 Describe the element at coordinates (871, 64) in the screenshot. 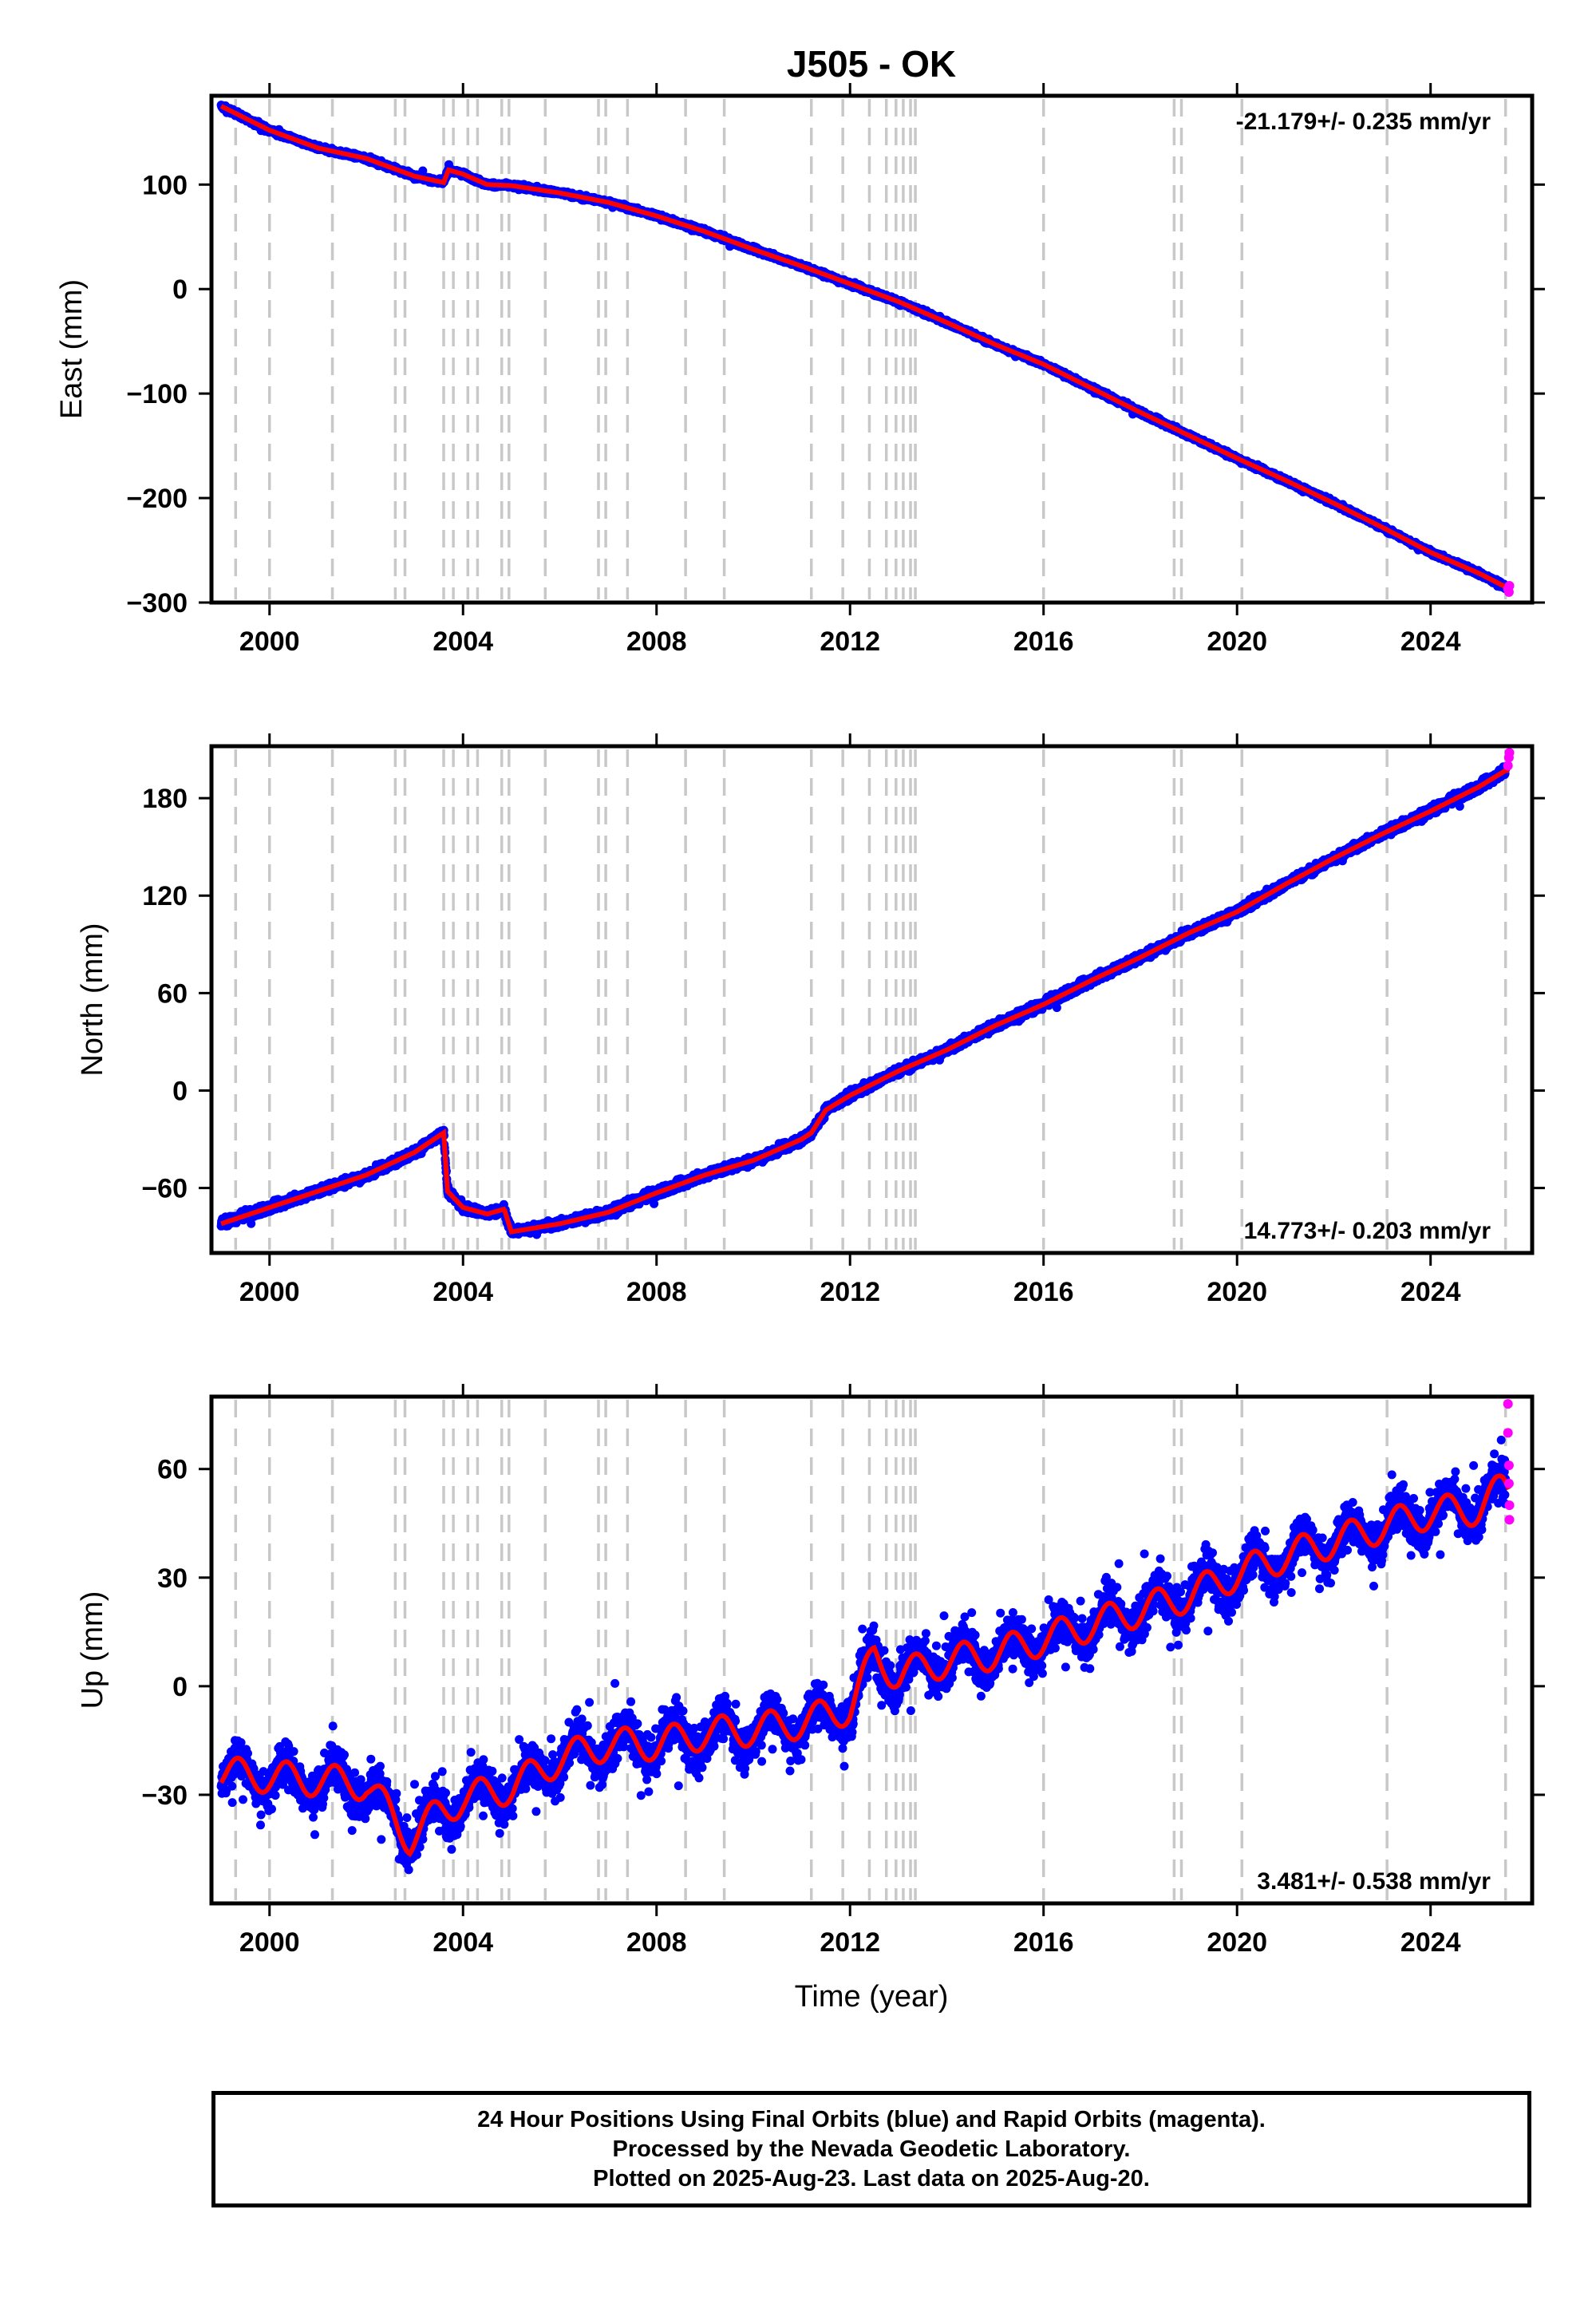

I see `chart-title: J505 - OK` at that location.